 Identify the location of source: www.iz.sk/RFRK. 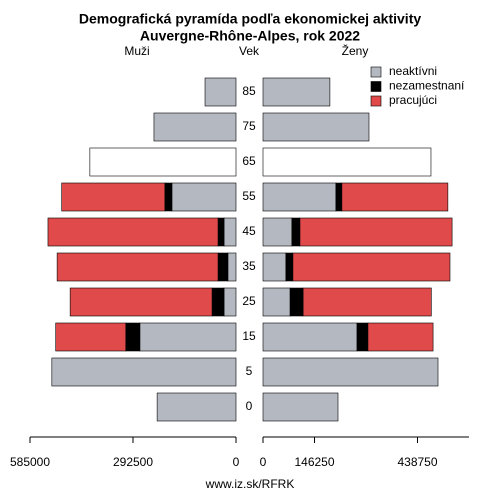
(250, 484).